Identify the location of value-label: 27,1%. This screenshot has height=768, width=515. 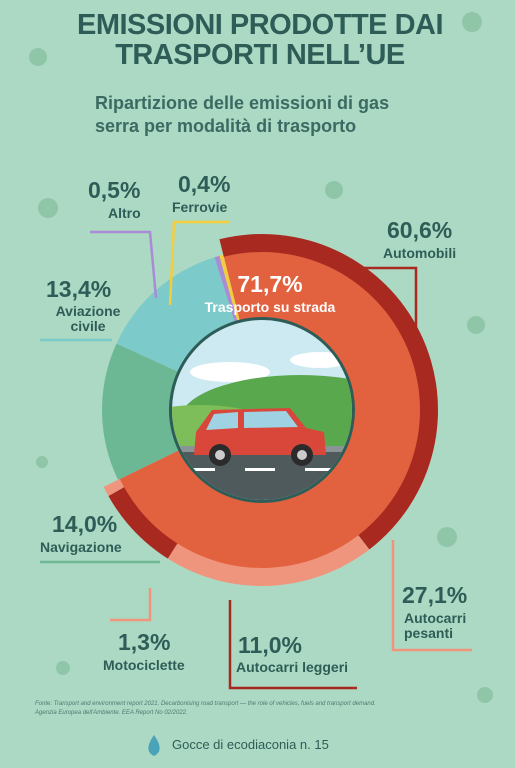
(435, 595).